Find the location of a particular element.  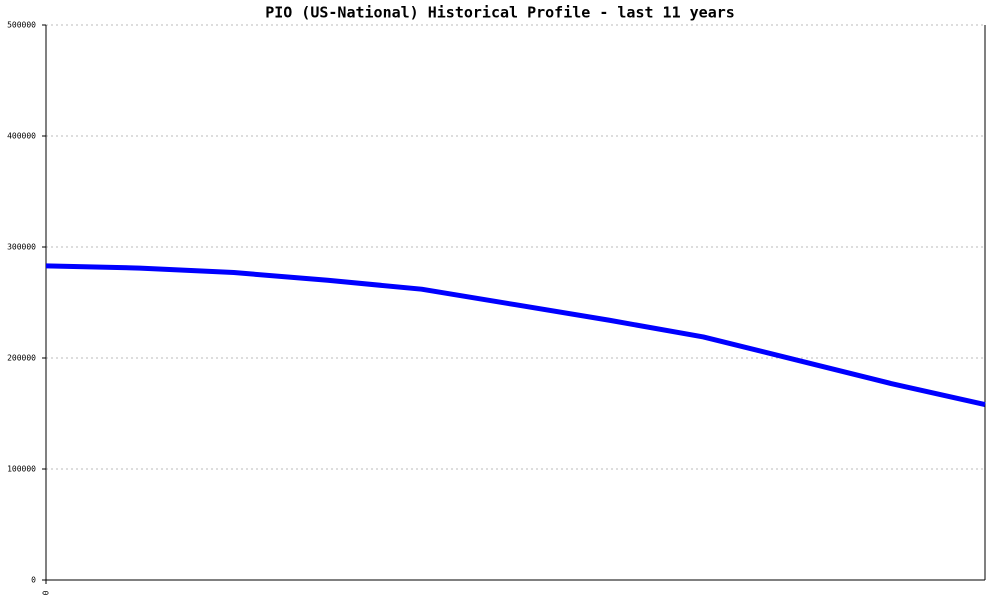

y-tick-label: 0 is located at coordinates (33, 580).